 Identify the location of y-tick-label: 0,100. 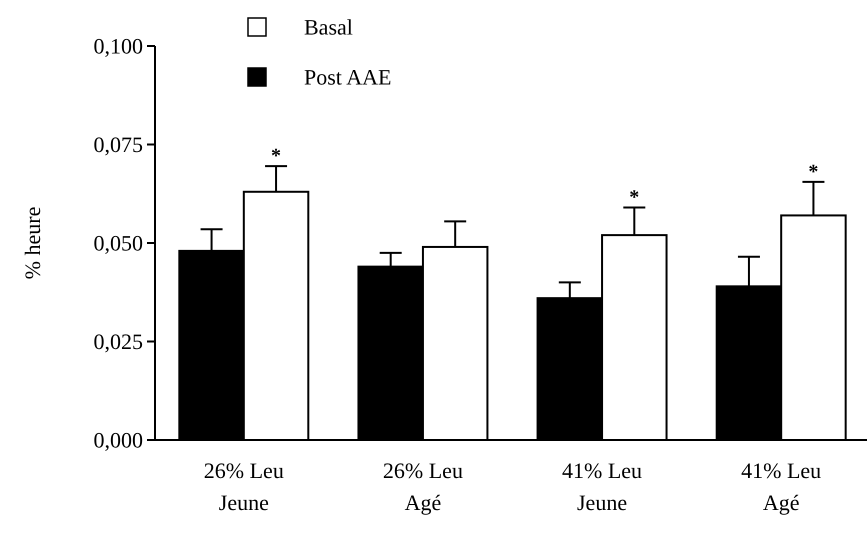
(118, 46).